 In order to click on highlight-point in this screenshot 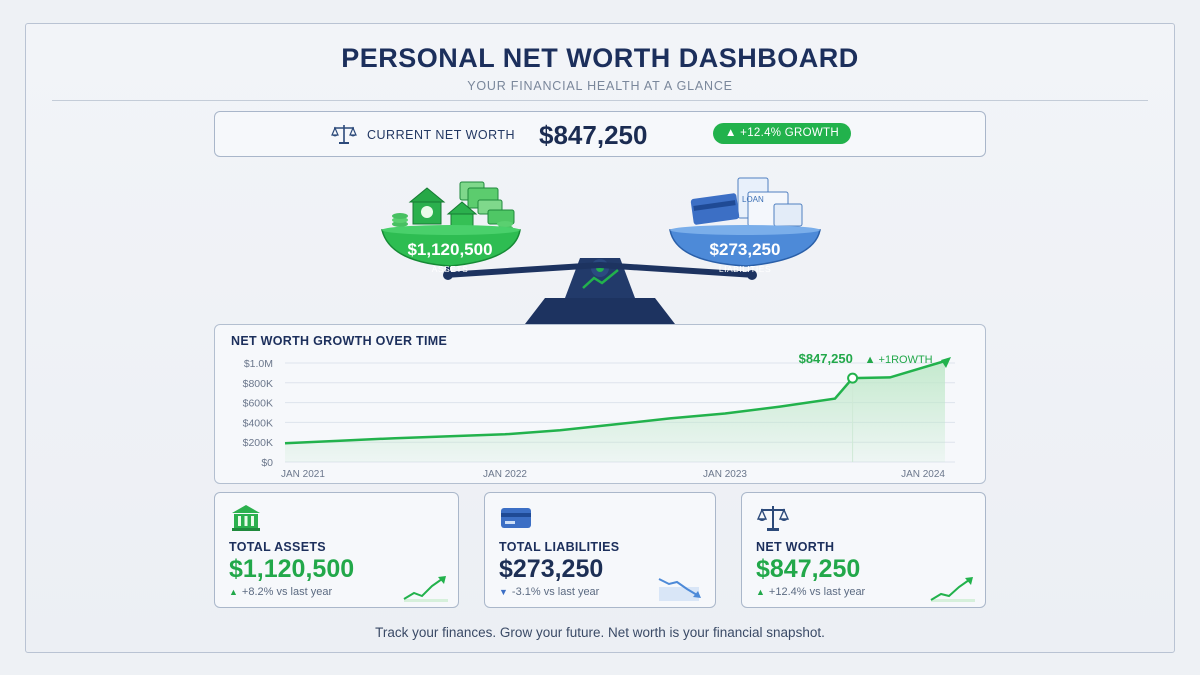, I will do `click(853, 378)`.